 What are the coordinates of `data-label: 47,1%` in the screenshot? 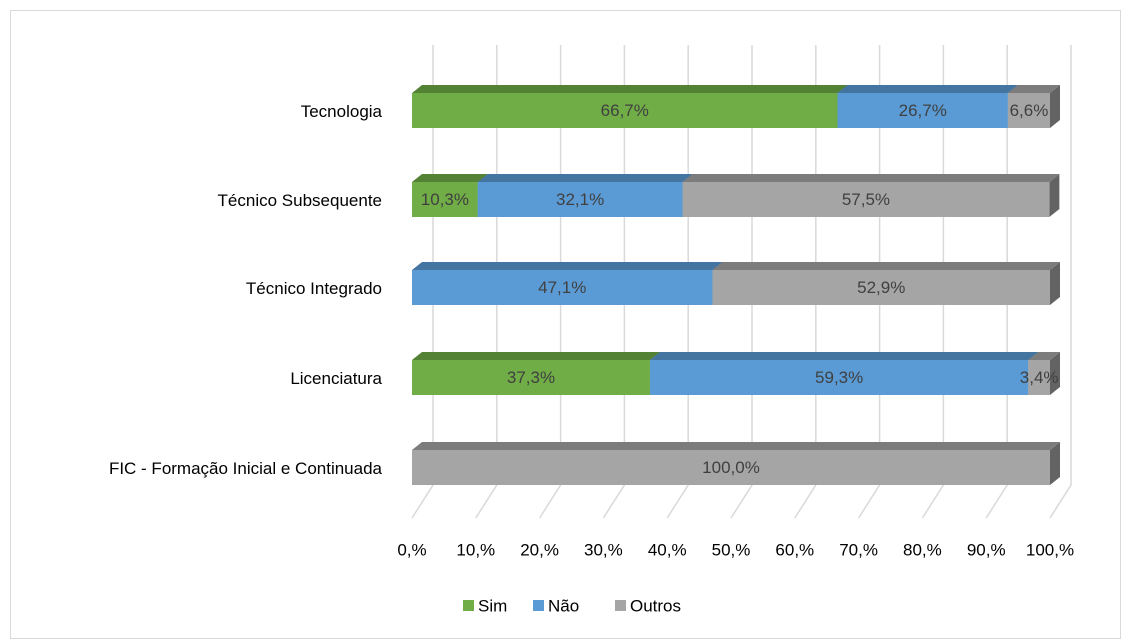 It's located at (562, 287).